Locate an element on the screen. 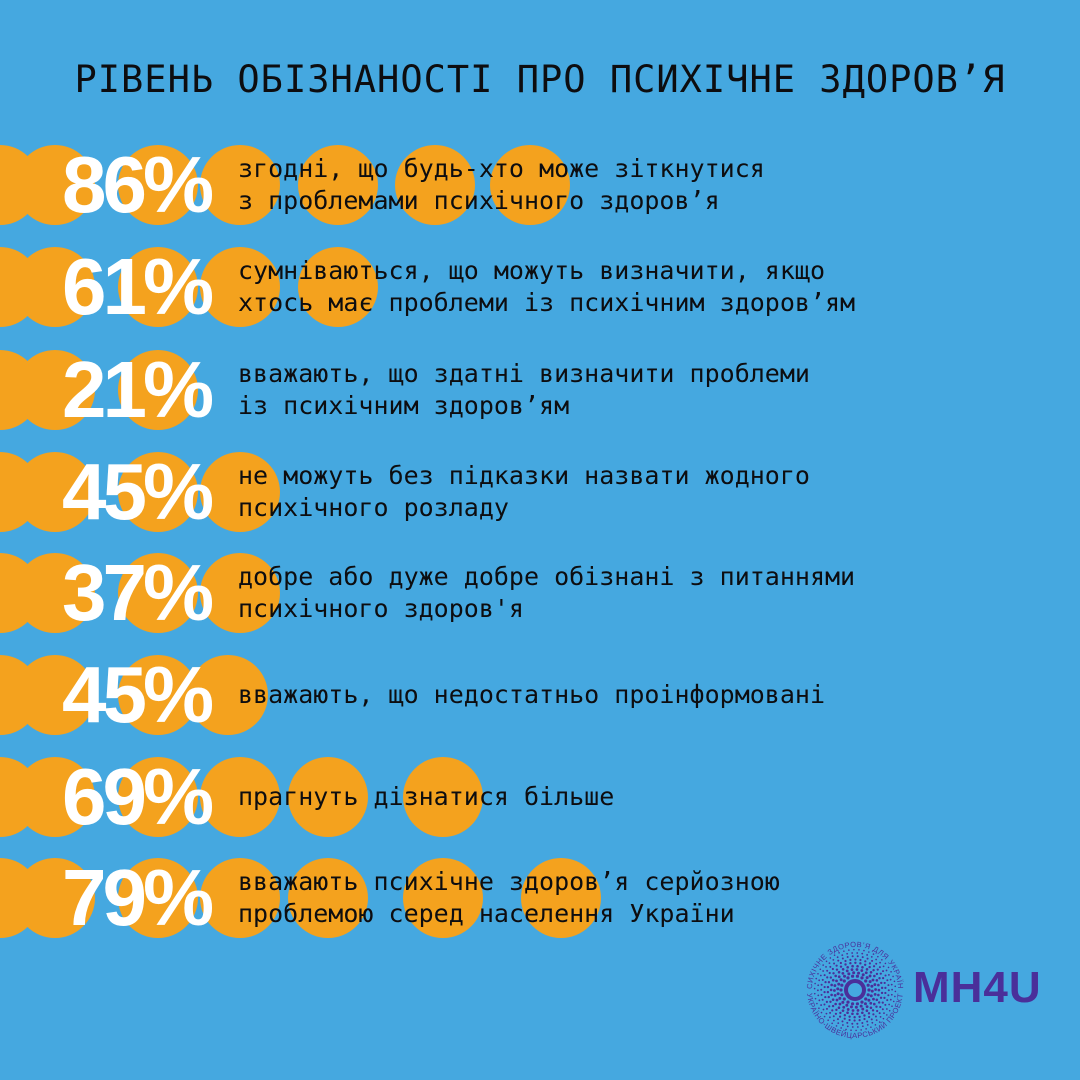 Image resolution: width=1080 pixels, height=1080 pixels. stat-percent: 69% is located at coordinates (138, 796).